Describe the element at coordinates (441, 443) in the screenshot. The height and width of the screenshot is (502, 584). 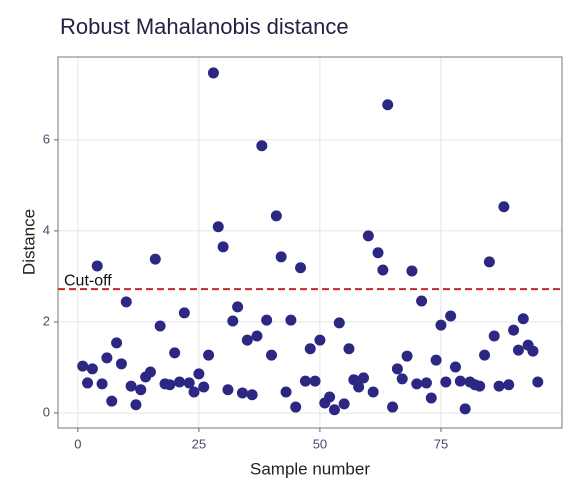
I see `x-tick-label: 75` at that location.